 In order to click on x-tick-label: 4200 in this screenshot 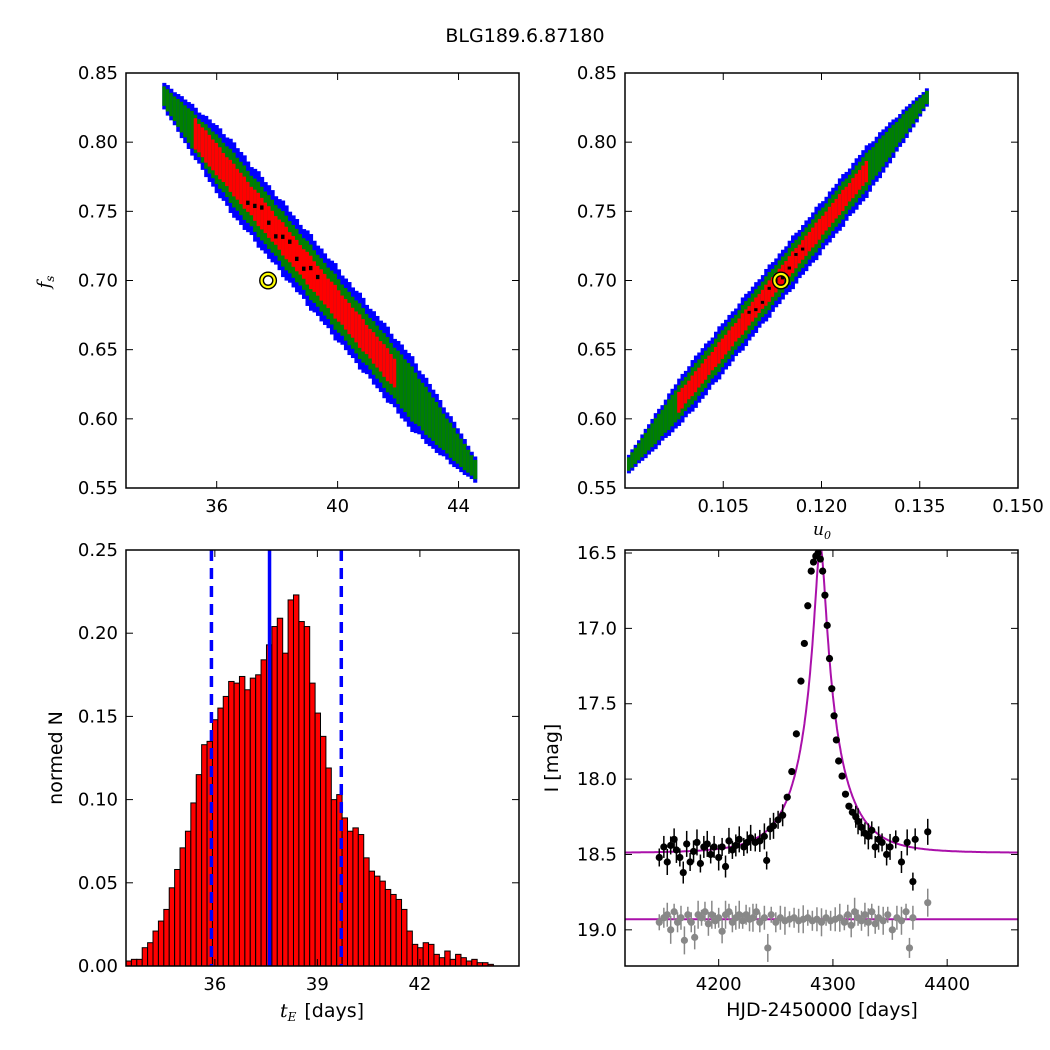, I will do `click(719, 984)`.